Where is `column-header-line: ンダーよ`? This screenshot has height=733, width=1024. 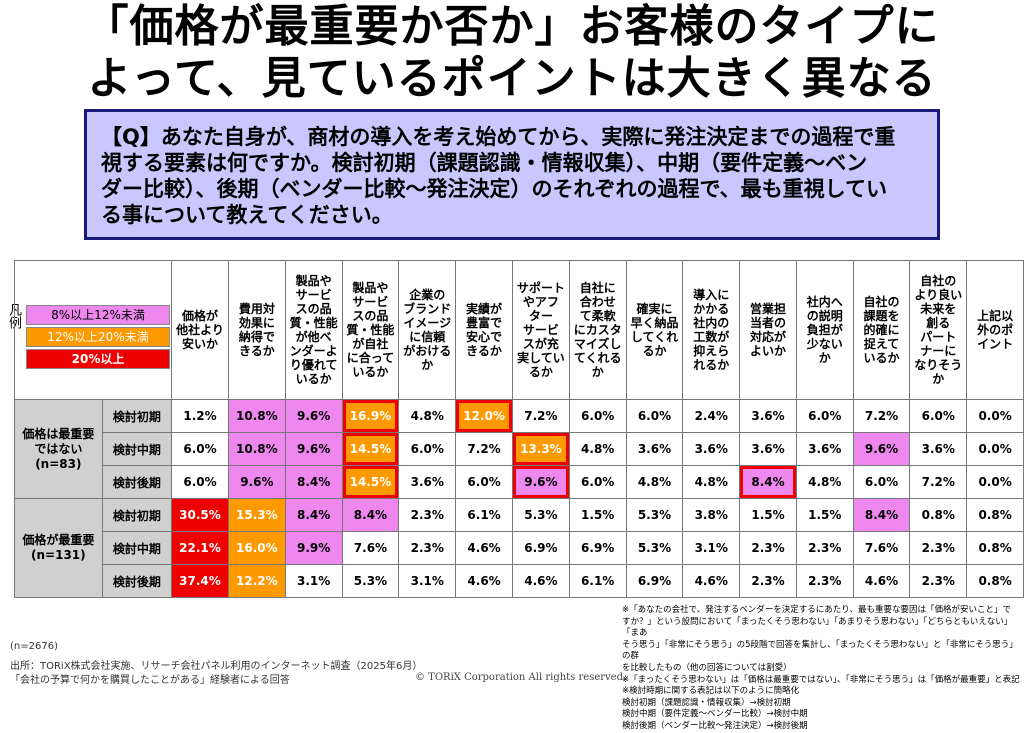
column-header-line: ンダーよ is located at coordinates (313, 351).